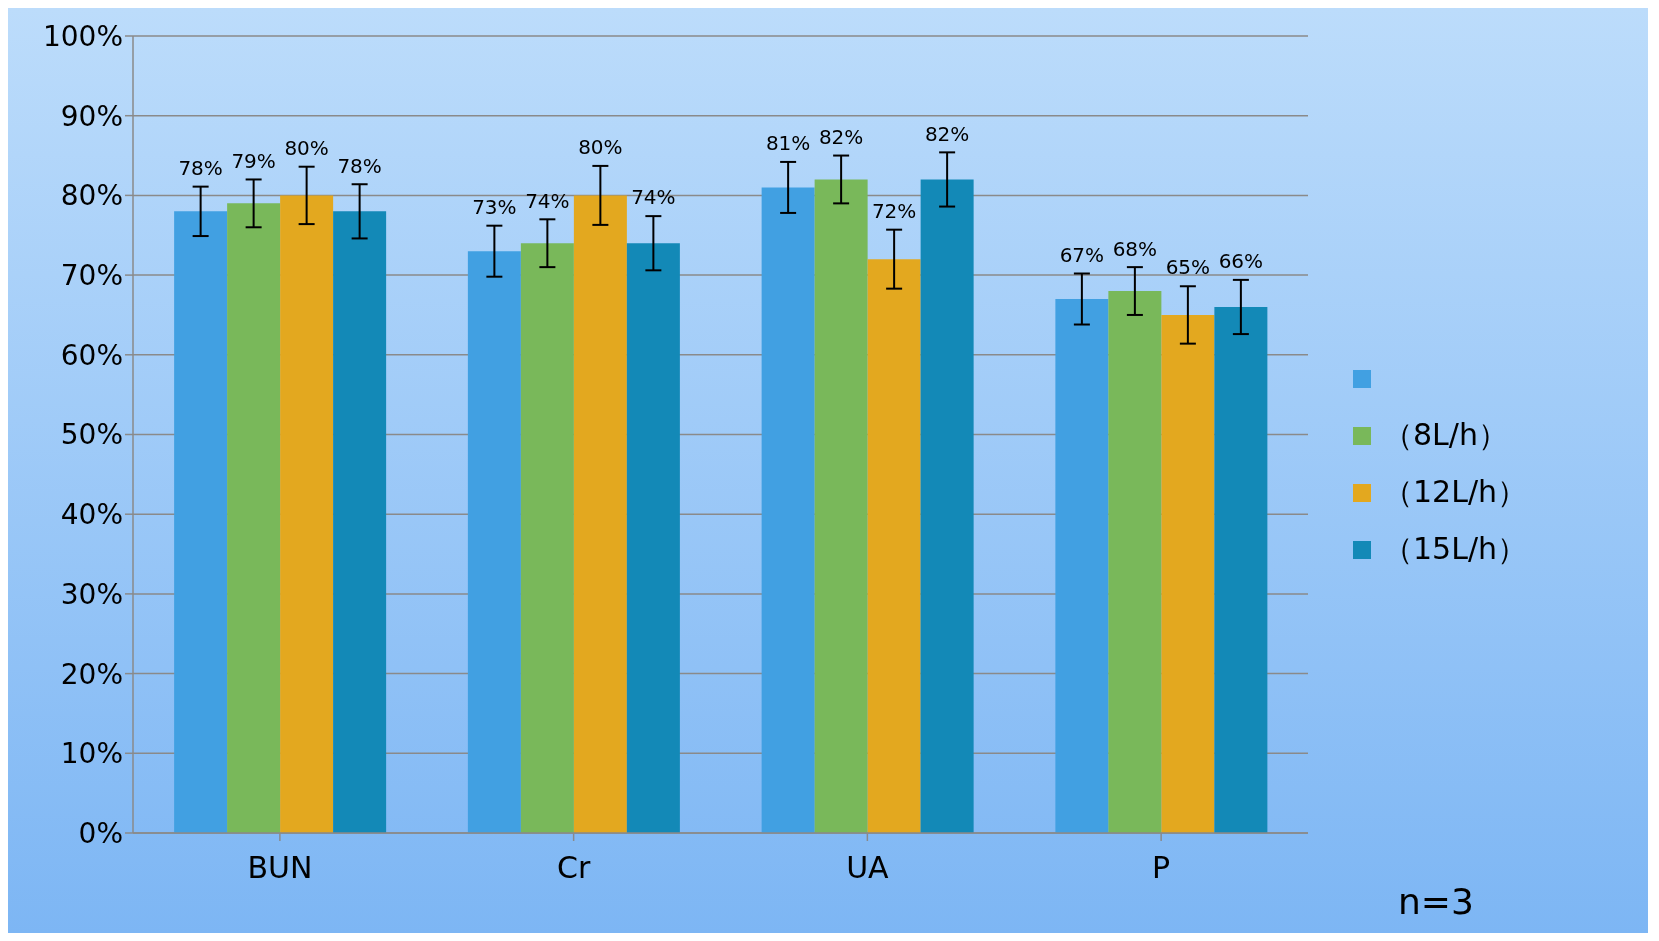  What do you see at coordinates (1135, 248) in the screenshot?
I see `data-label: 68%` at bounding box center [1135, 248].